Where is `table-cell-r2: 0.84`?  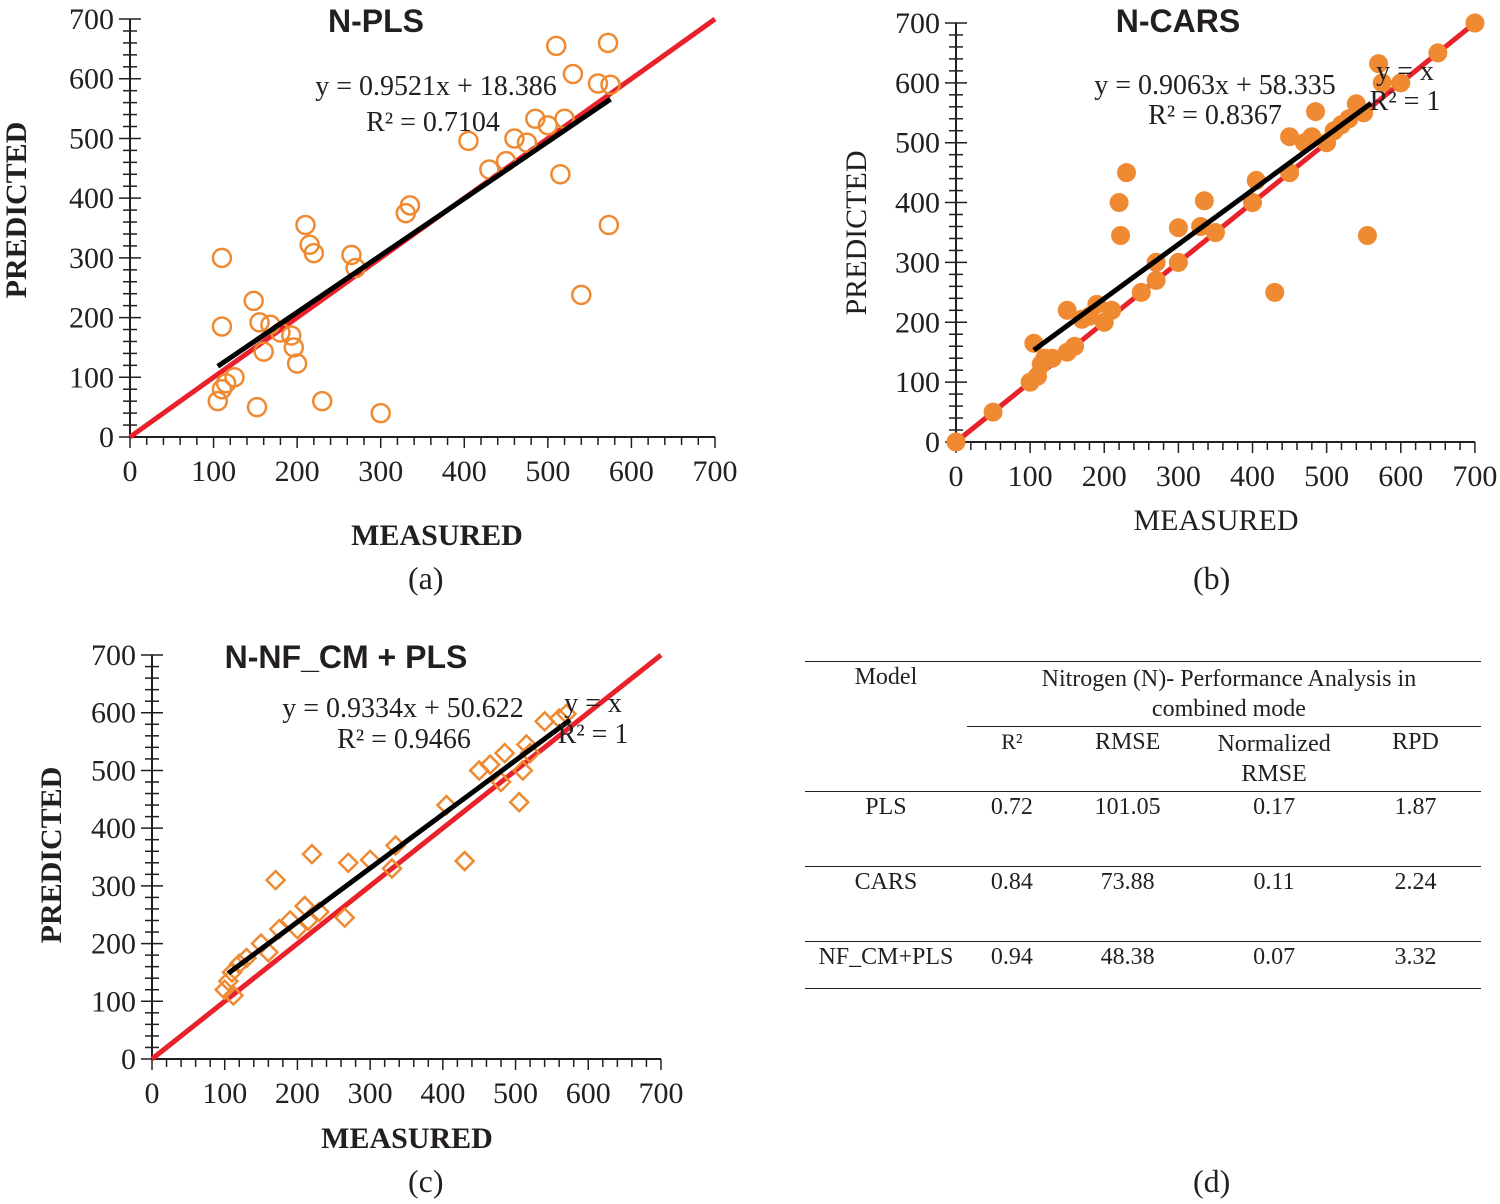
table-cell-r2: 0.84 is located at coordinates (1011, 904).